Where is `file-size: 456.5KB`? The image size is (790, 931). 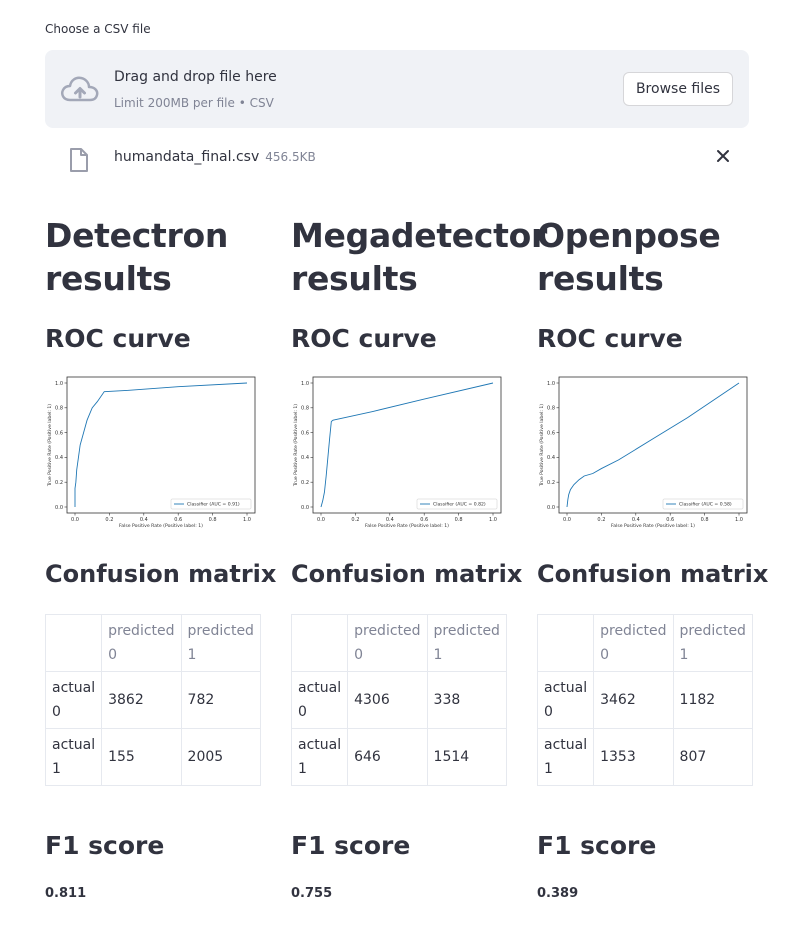 file-size: 456.5KB is located at coordinates (290, 157).